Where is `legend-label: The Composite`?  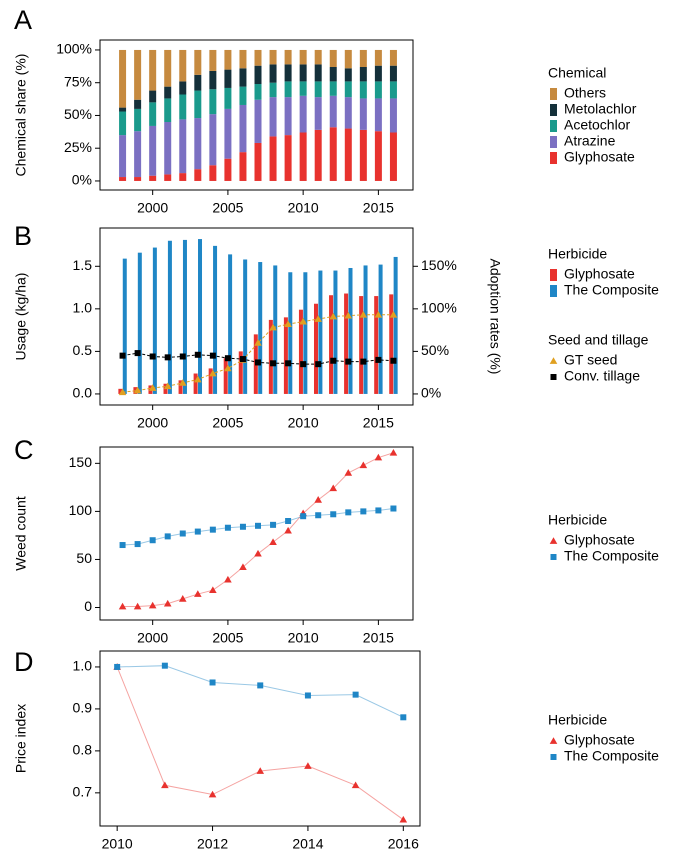
legend-label: The Composite is located at coordinates (611, 556).